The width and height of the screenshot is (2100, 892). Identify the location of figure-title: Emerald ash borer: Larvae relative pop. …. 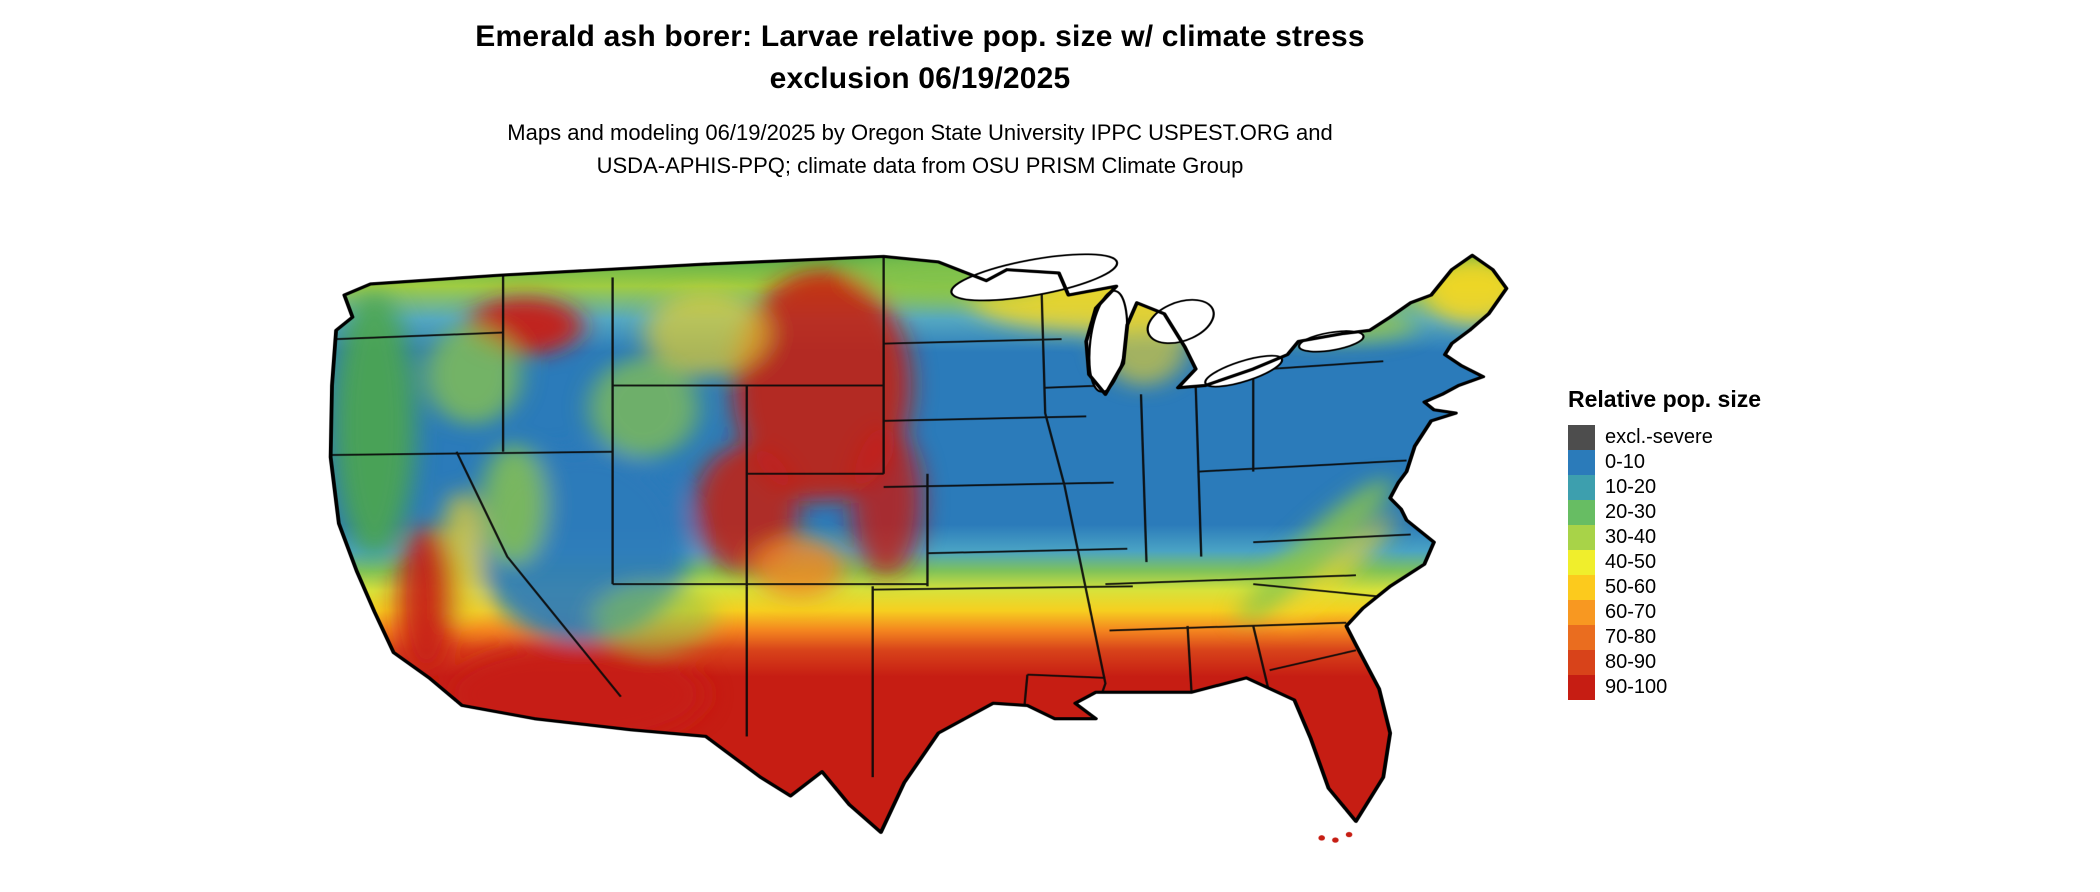
(920, 58).